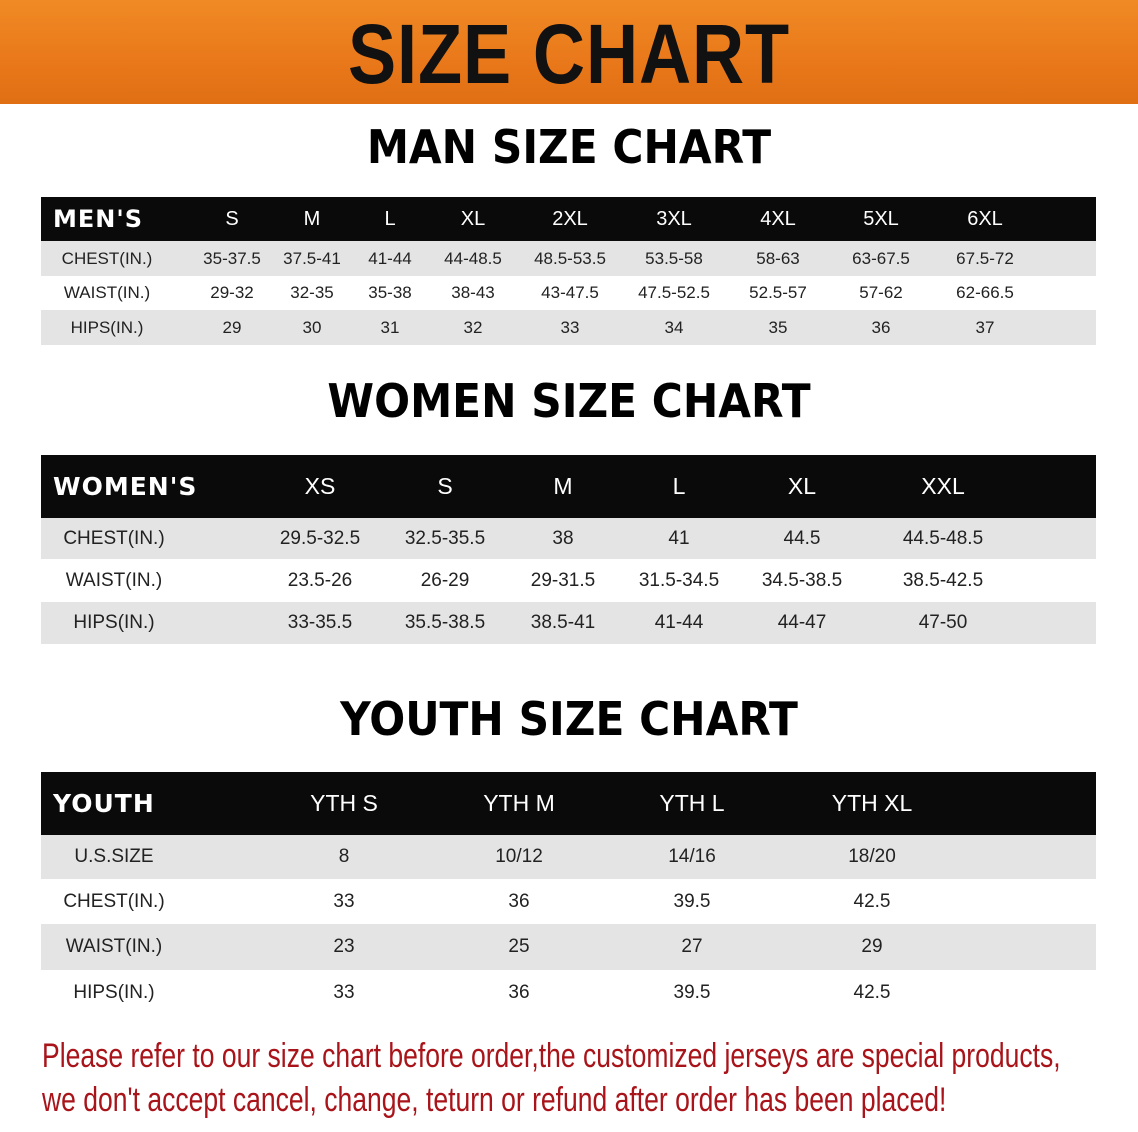 The image size is (1138, 1132). Describe the element at coordinates (674, 258) in the screenshot. I see `table-cell: 53.5-58` at that location.